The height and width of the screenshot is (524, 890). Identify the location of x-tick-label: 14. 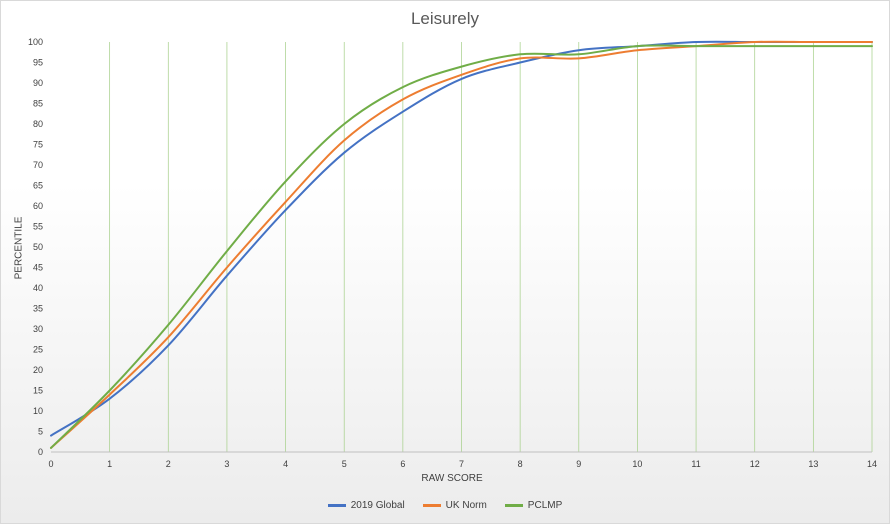
(872, 464).